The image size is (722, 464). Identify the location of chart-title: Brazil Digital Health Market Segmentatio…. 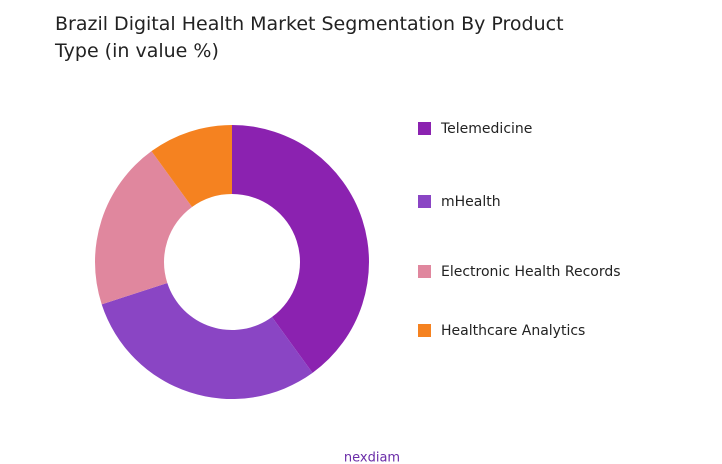
(309, 37).